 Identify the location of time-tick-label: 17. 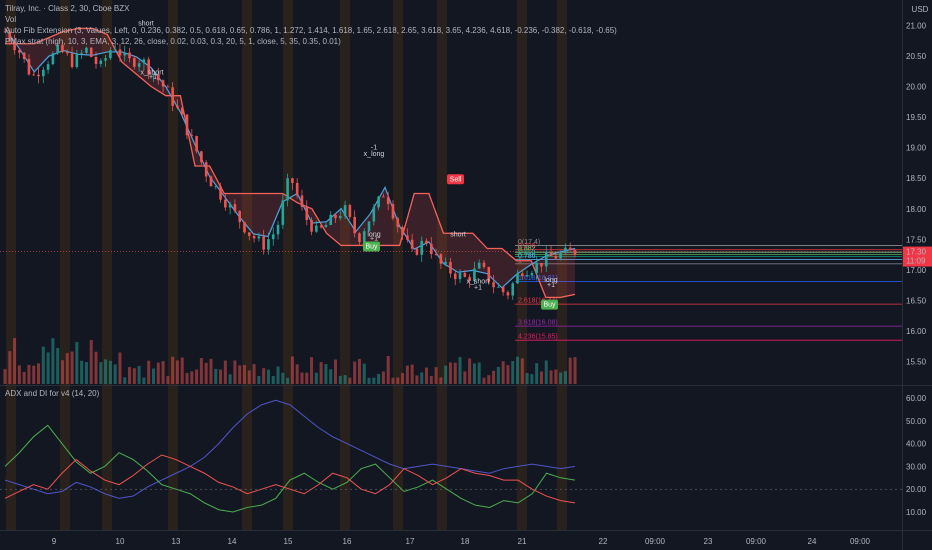
(410, 541).